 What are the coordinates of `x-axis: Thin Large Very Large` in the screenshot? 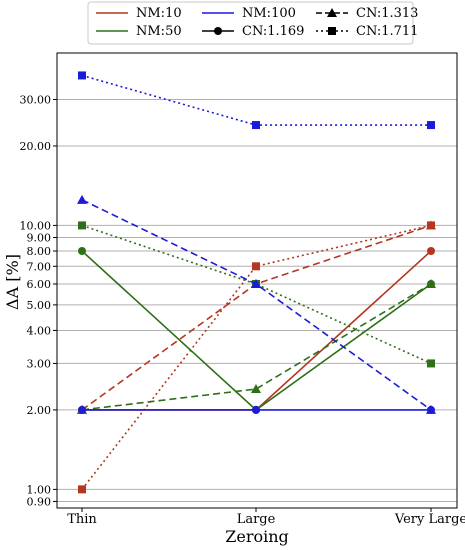 It's located at (266, 517).